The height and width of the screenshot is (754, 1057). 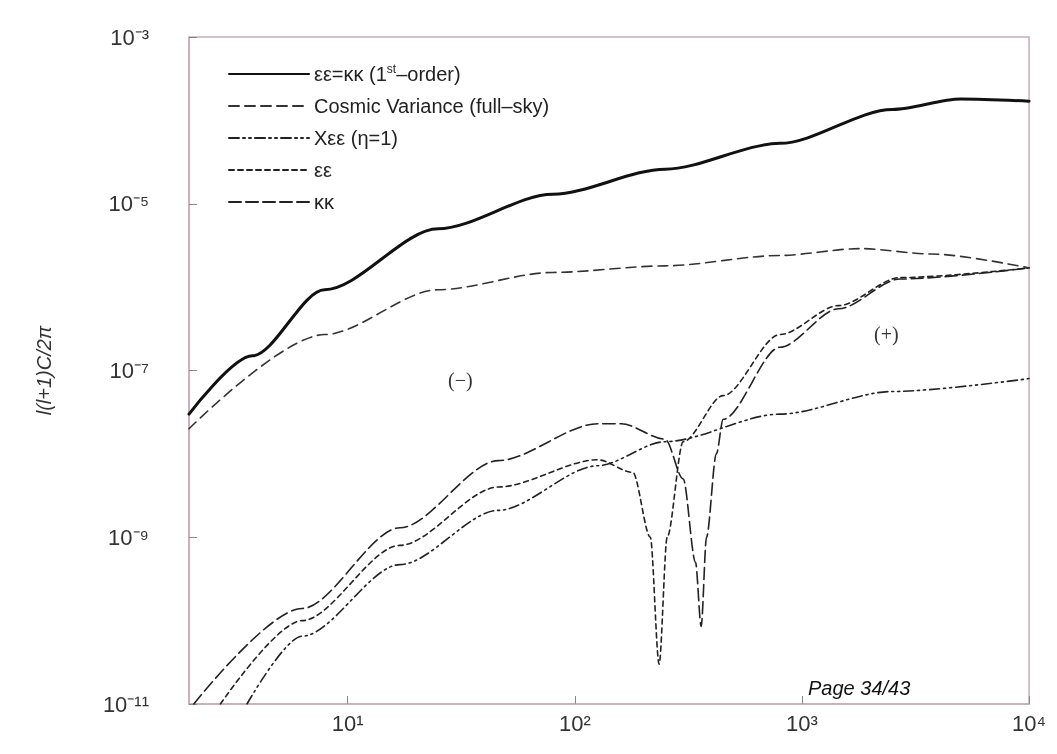 What do you see at coordinates (886, 334) in the screenshot?
I see `annotation: (+)` at bounding box center [886, 334].